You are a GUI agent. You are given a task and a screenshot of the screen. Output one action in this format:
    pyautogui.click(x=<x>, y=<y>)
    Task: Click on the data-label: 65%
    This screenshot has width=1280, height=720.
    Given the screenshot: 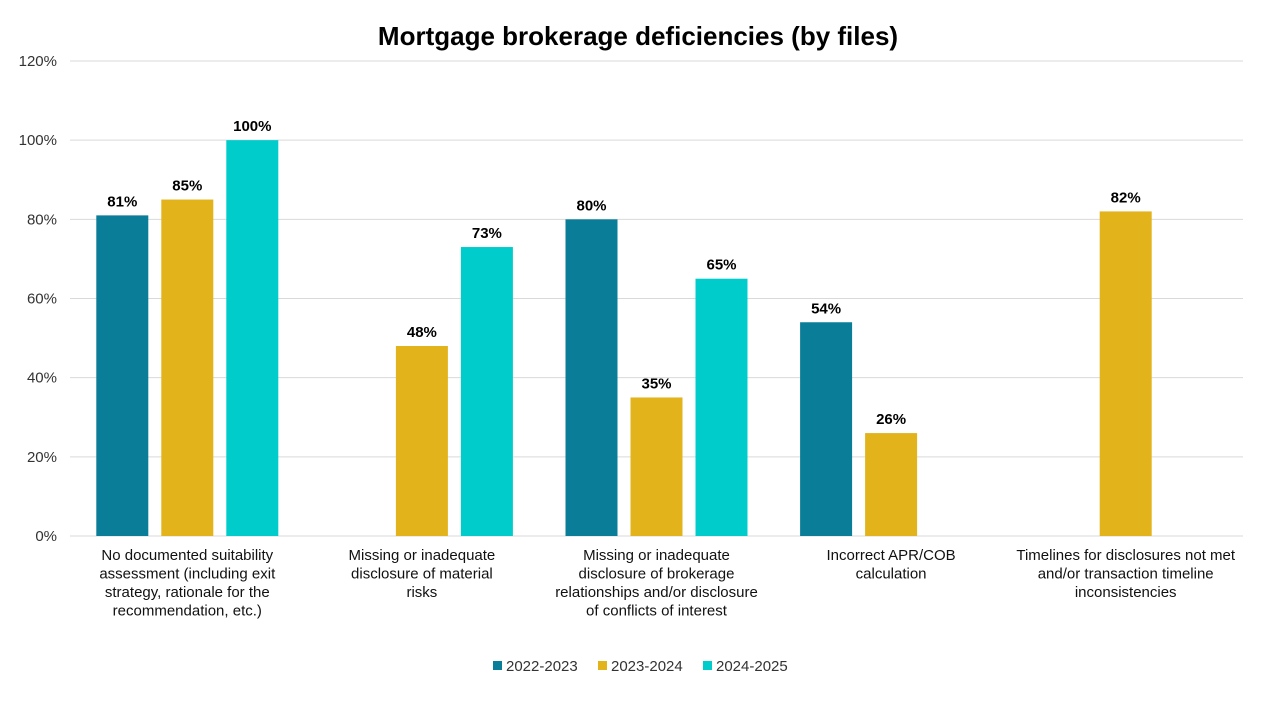 What is the action you would take?
    pyautogui.click(x=721, y=265)
    